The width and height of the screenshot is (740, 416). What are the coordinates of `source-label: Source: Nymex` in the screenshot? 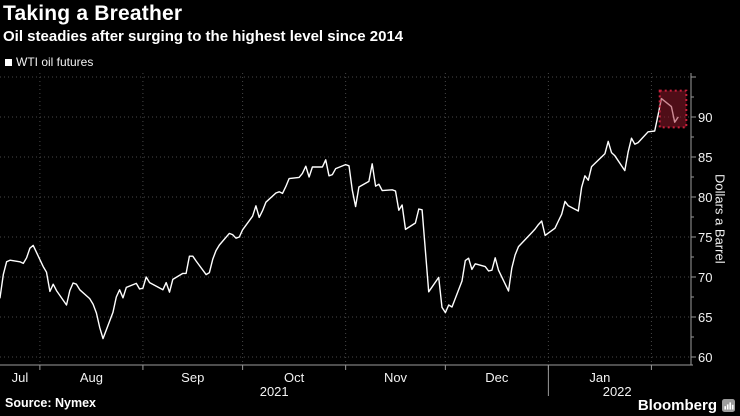 It's located at (51, 403).